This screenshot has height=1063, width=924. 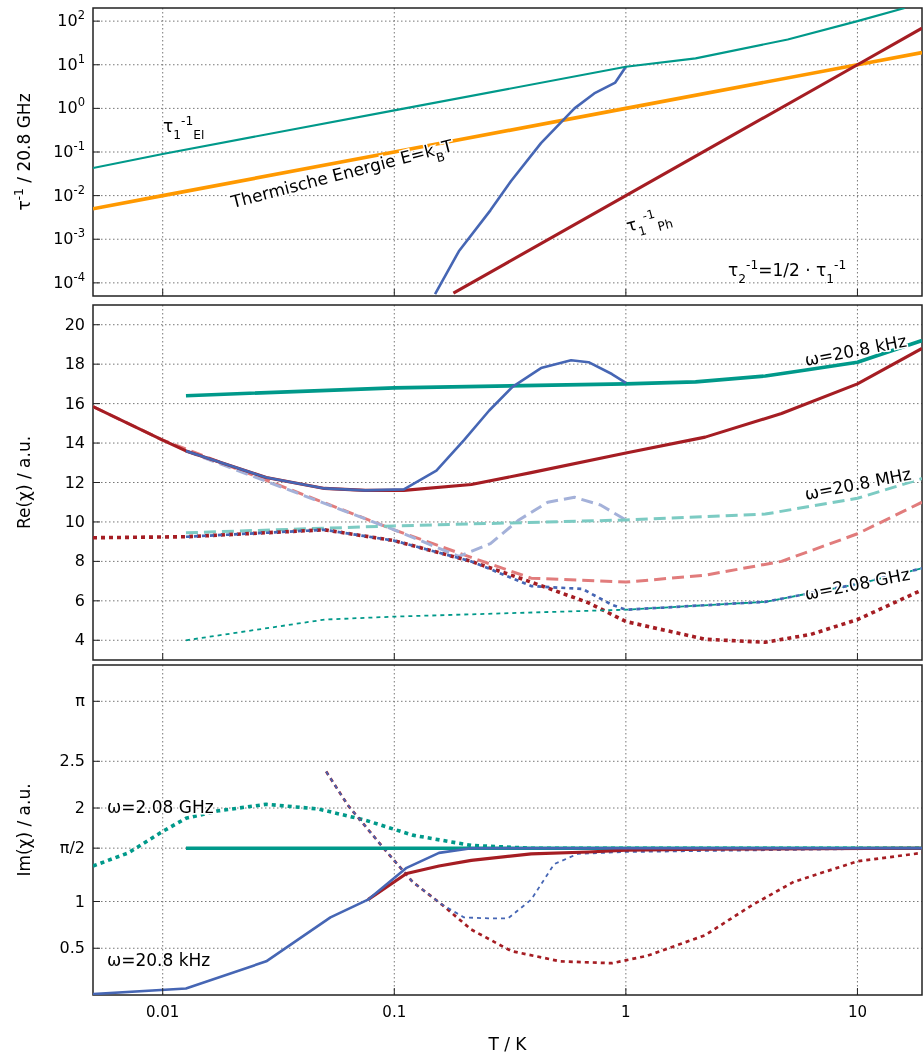 What do you see at coordinates (69, 237) in the screenshot?
I see `y-tick-label: 10$^{-3}$` at bounding box center [69, 237].